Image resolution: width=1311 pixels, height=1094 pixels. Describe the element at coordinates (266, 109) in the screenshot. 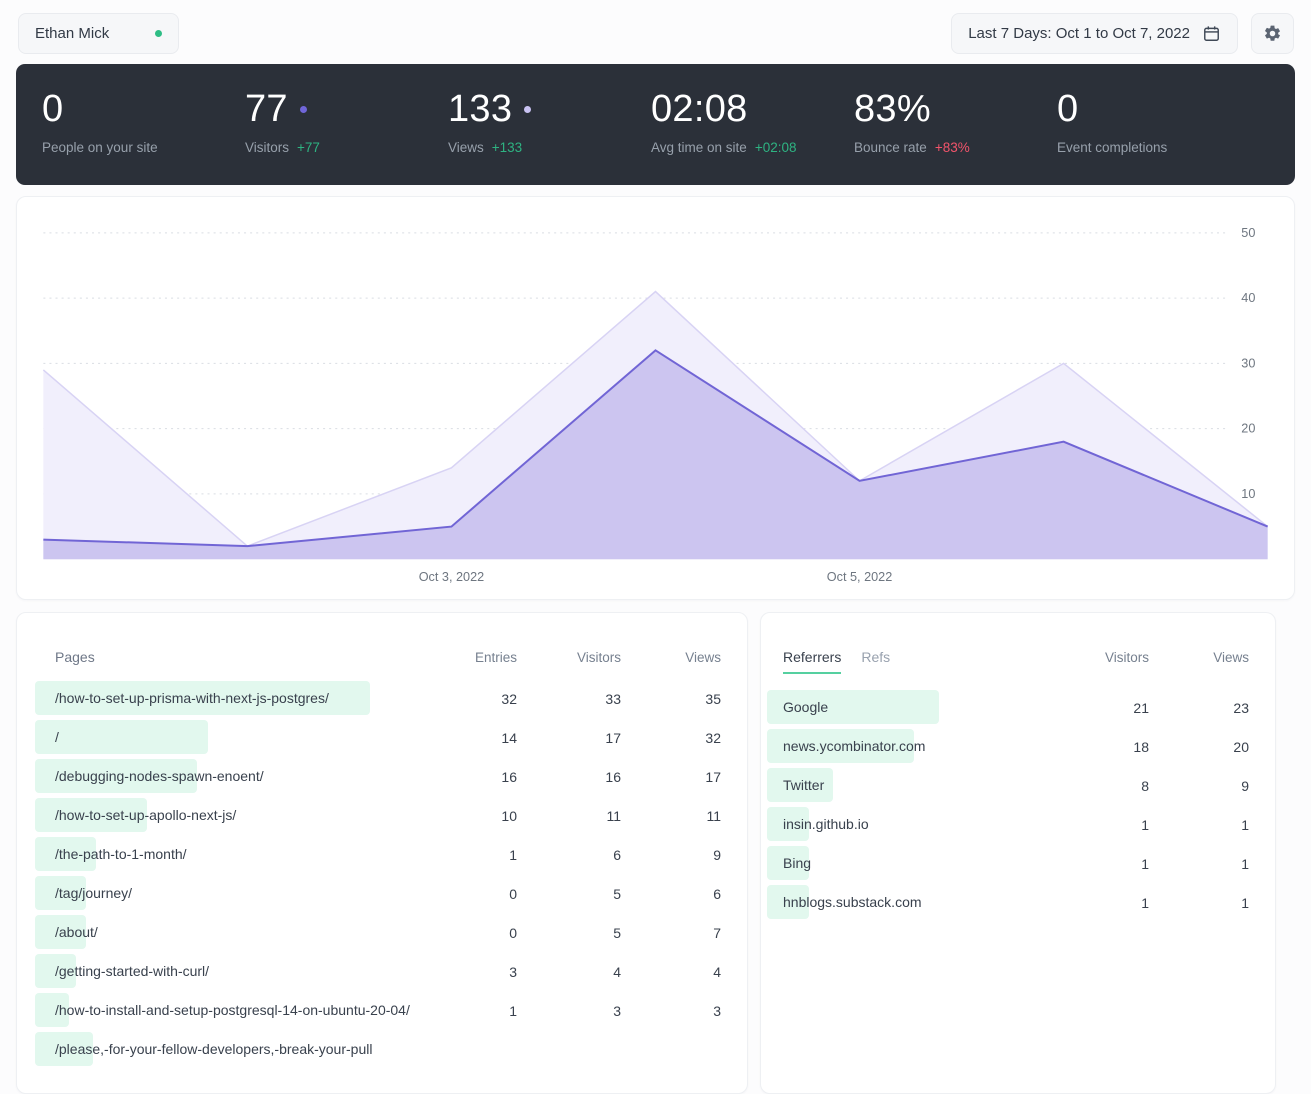

I see `stat-value: 77` at that location.